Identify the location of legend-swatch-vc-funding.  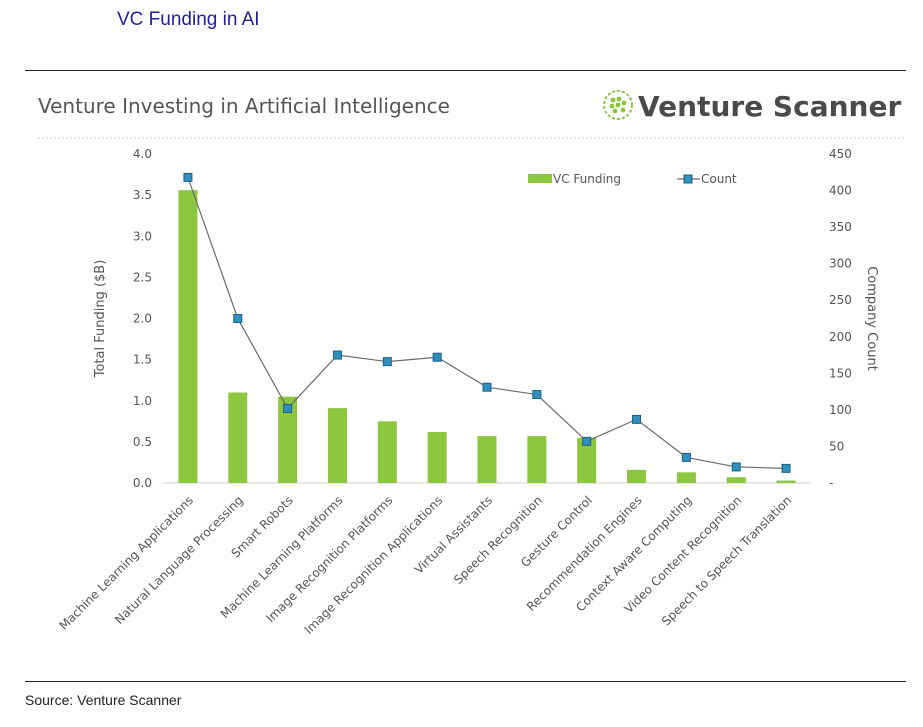
(540, 178).